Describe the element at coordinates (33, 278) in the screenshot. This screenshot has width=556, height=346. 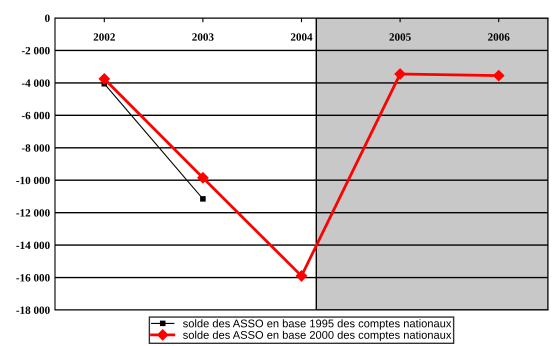
I see `y-tick-label: -16 000` at that location.